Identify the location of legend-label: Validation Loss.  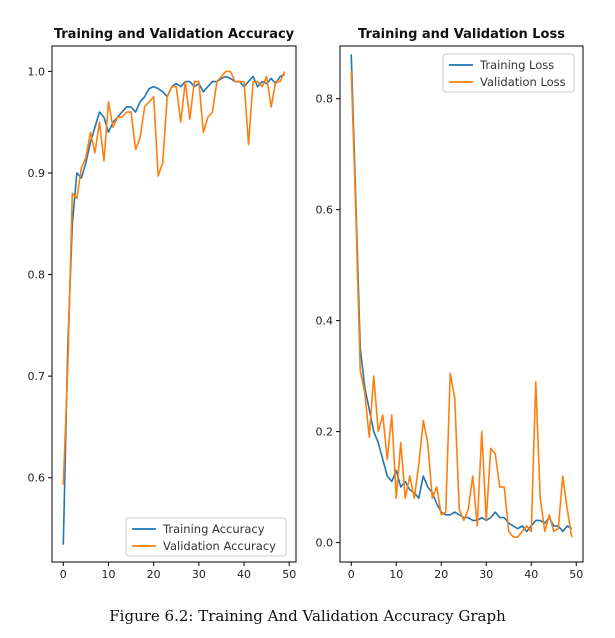
(523, 82).